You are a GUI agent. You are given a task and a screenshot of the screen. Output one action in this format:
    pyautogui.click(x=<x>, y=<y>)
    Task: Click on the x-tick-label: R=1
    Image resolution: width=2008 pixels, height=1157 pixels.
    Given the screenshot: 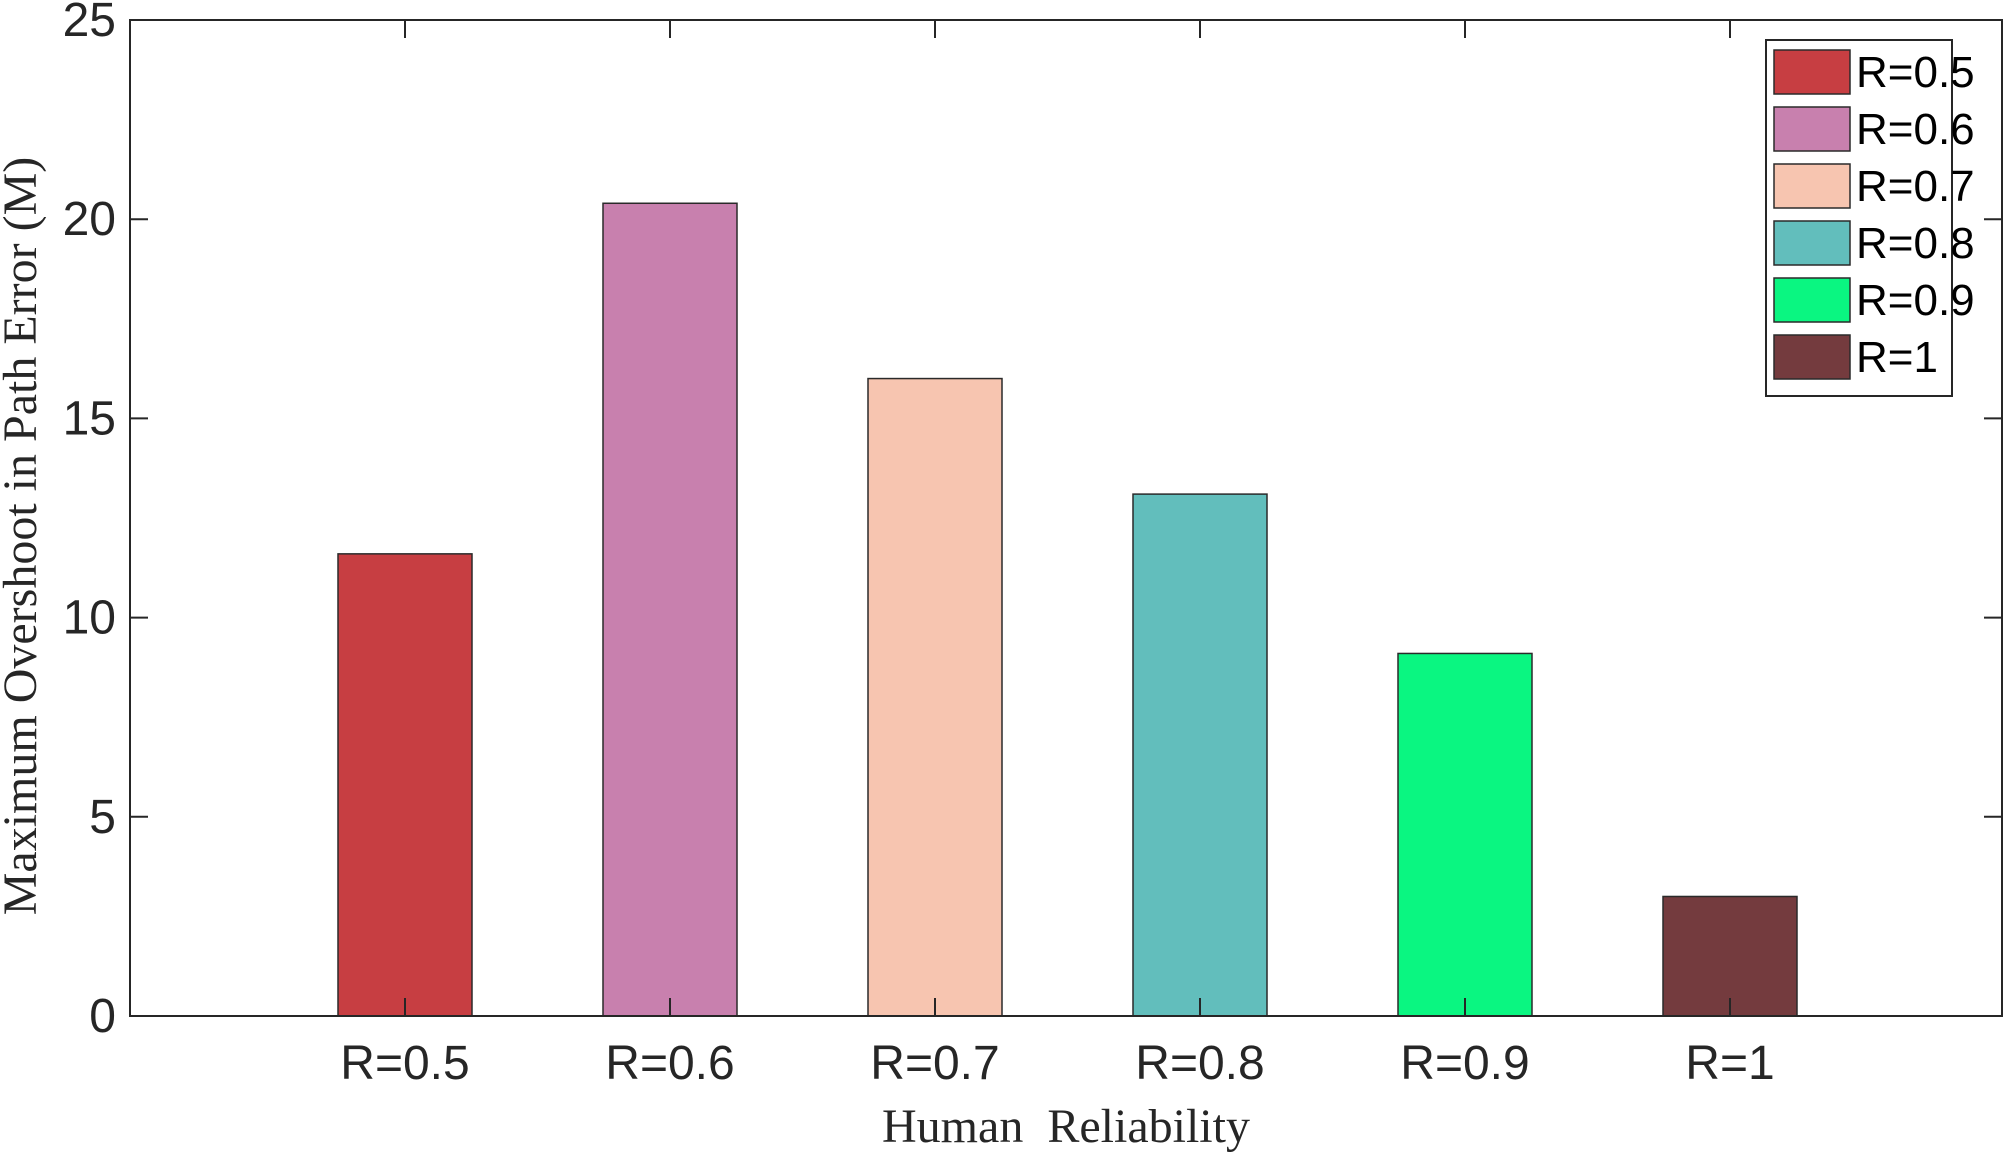 What is the action you would take?
    pyautogui.click(x=1729, y=1063)
    